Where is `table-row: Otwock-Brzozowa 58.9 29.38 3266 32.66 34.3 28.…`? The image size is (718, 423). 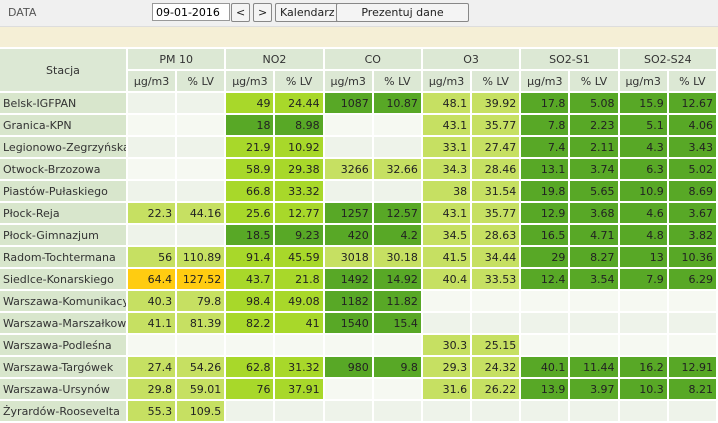 table-row: Otwock-Brzozowa 58.9 29.38 3266 32.66 34.3 28.… is located at coordinates (358, 169).